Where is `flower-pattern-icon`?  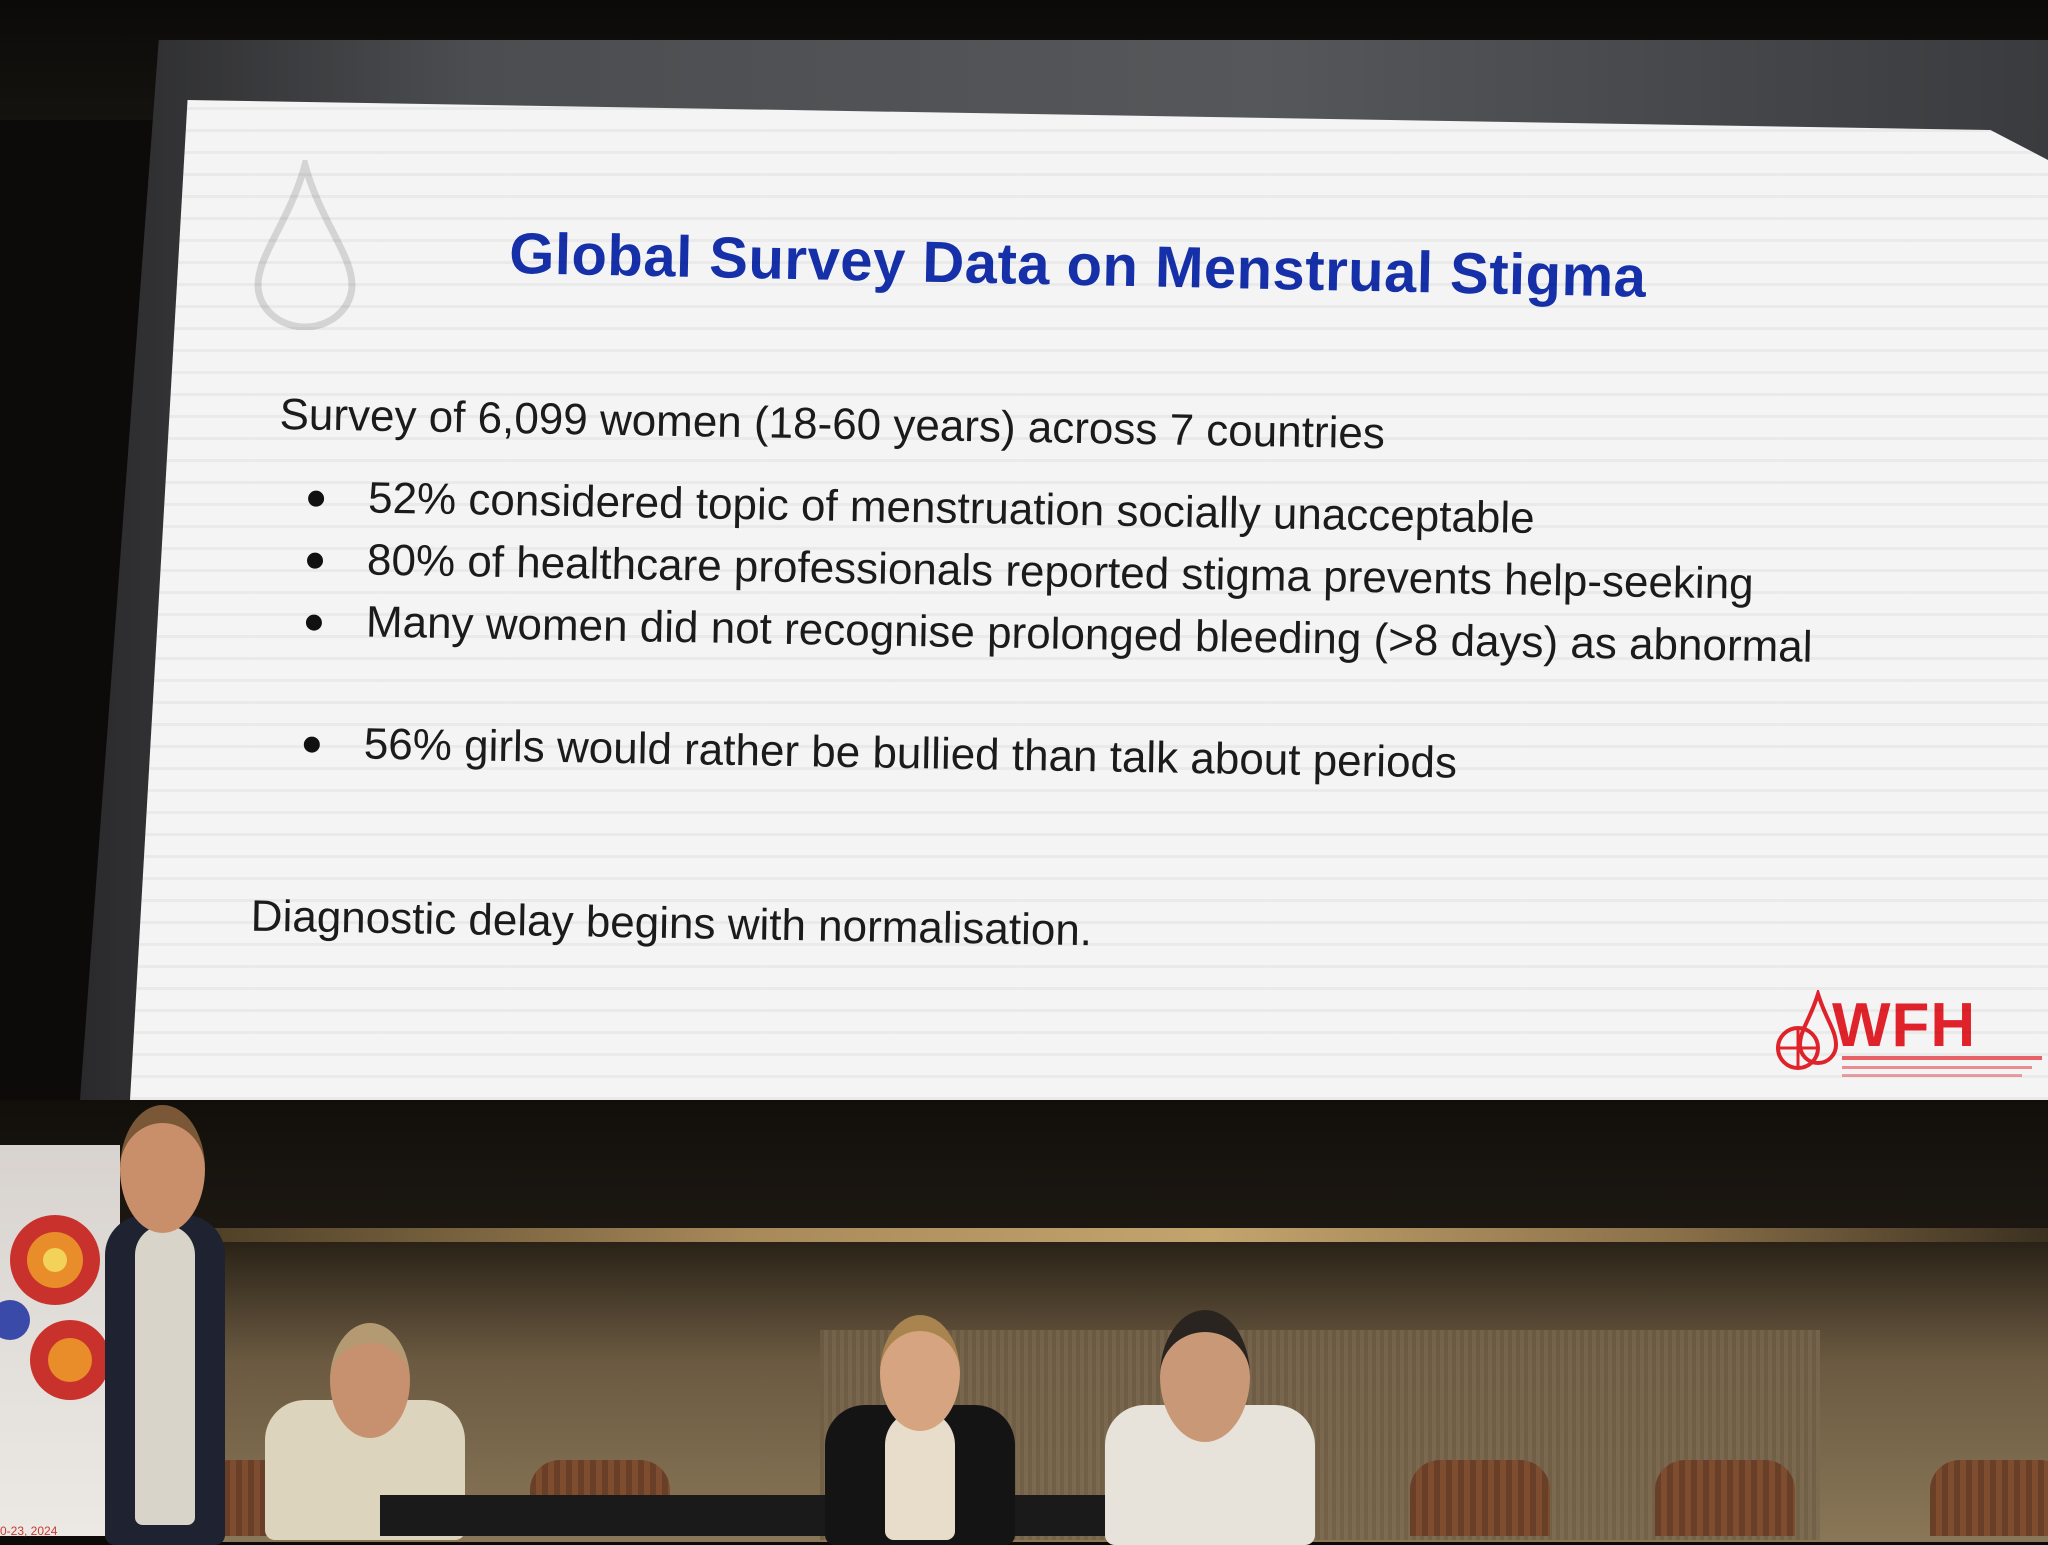 flower-pattern-icon is located at coordinates (55, 1307).